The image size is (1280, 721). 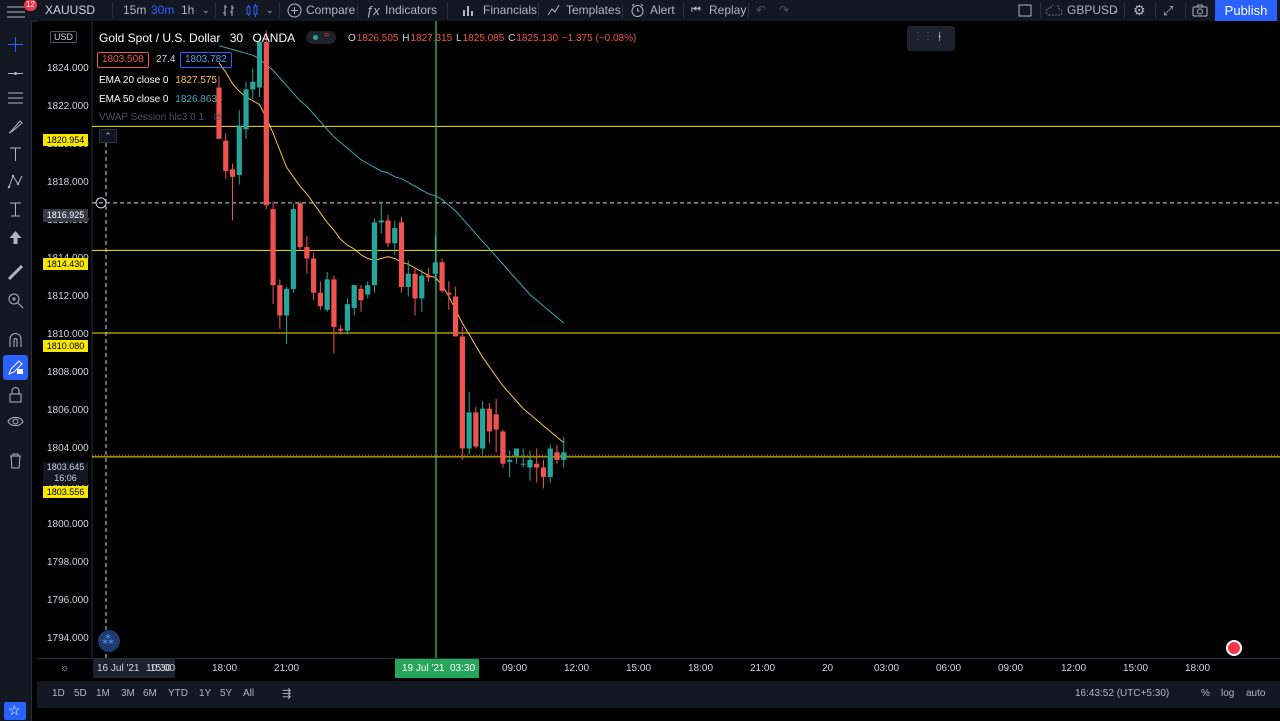 I want to click on compare-button: Compare, so click(x=331, y=10).